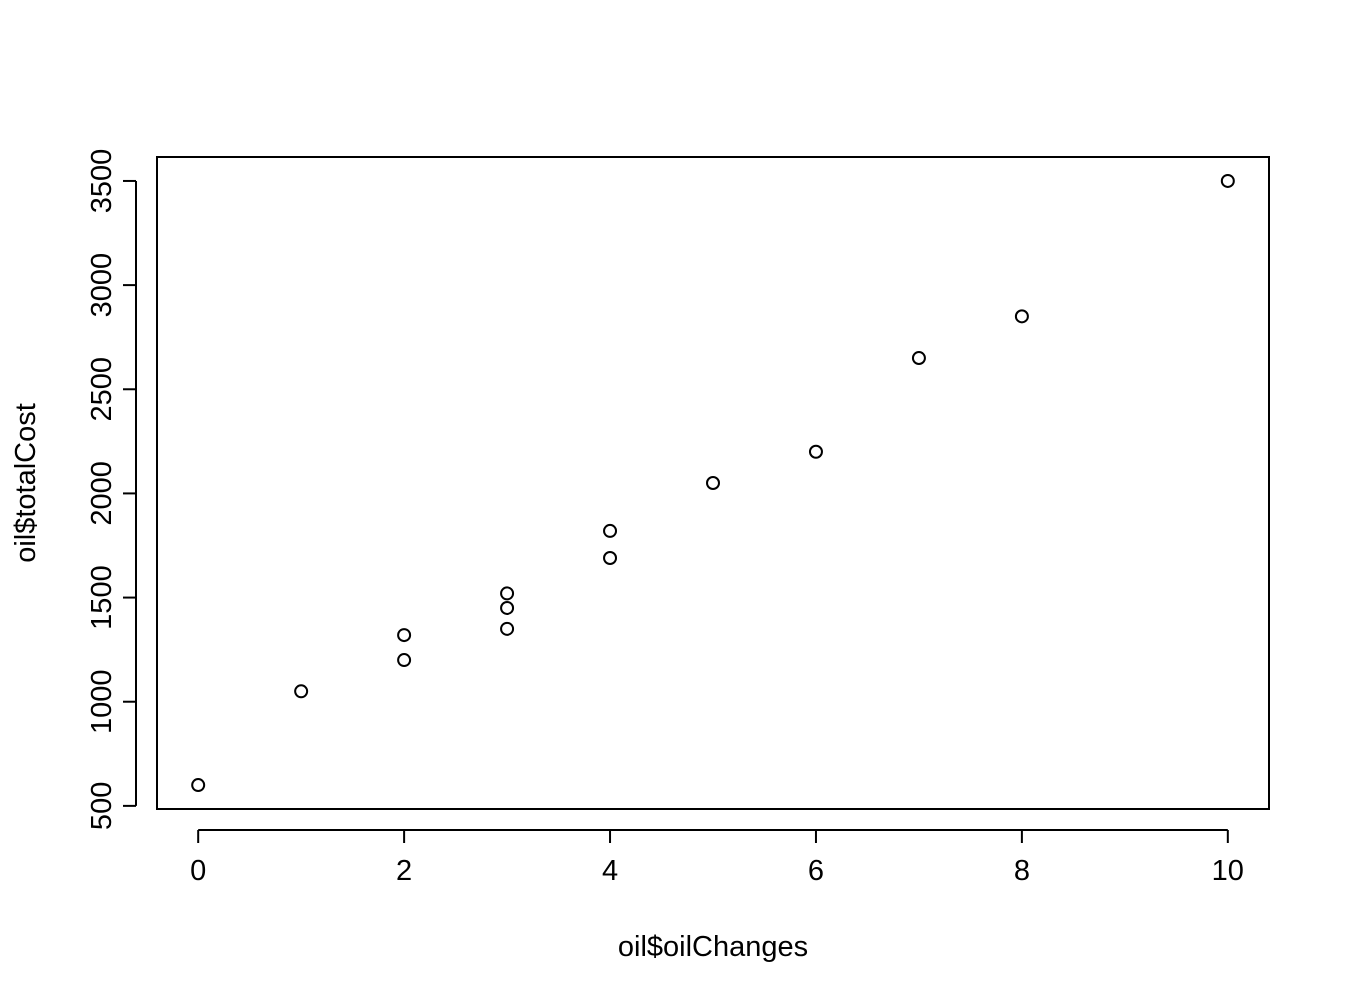 This screenshot has height=1006, width=1350. What do you see at coordinates (102, 389) in the screenshot?
I see `y-tick-label: 2500` at bounding box center [102, 389].